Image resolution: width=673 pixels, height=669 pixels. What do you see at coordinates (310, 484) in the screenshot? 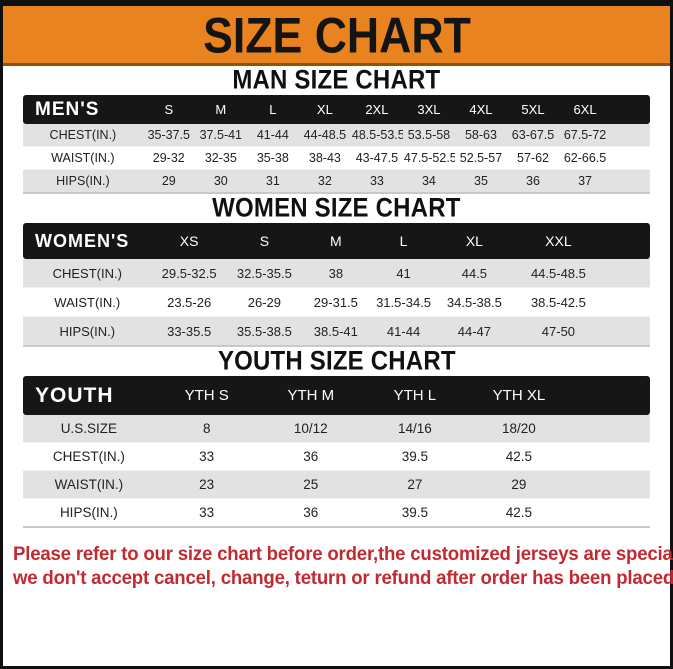
I see `measurement-cell: 25` at bounding box center [310, 484].